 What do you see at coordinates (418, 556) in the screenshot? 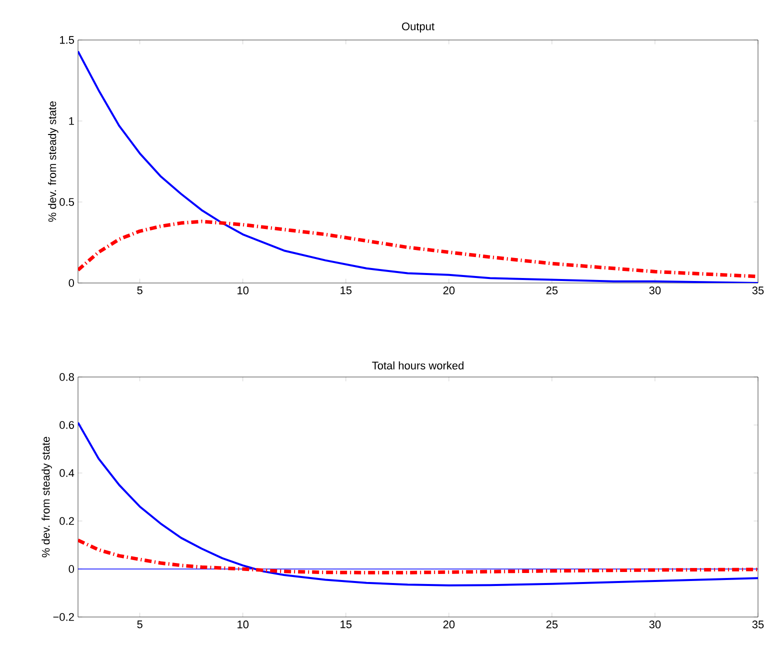
I see `line-series` at bounding box center [418, 556].